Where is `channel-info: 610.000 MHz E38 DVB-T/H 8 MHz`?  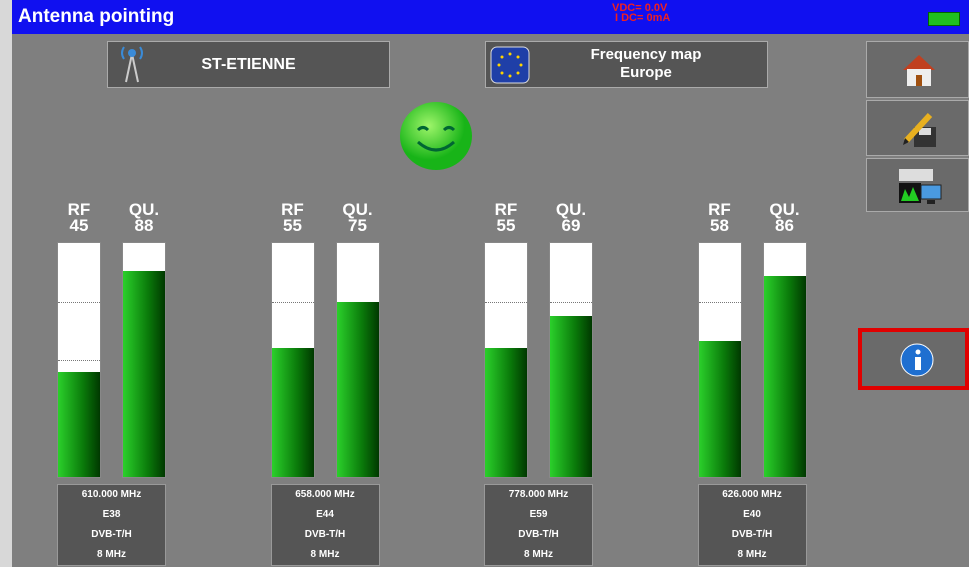
channel-info: 610.000 MHz E38 DVB-T/H 8 MHz is located at coordinates (111, 525).